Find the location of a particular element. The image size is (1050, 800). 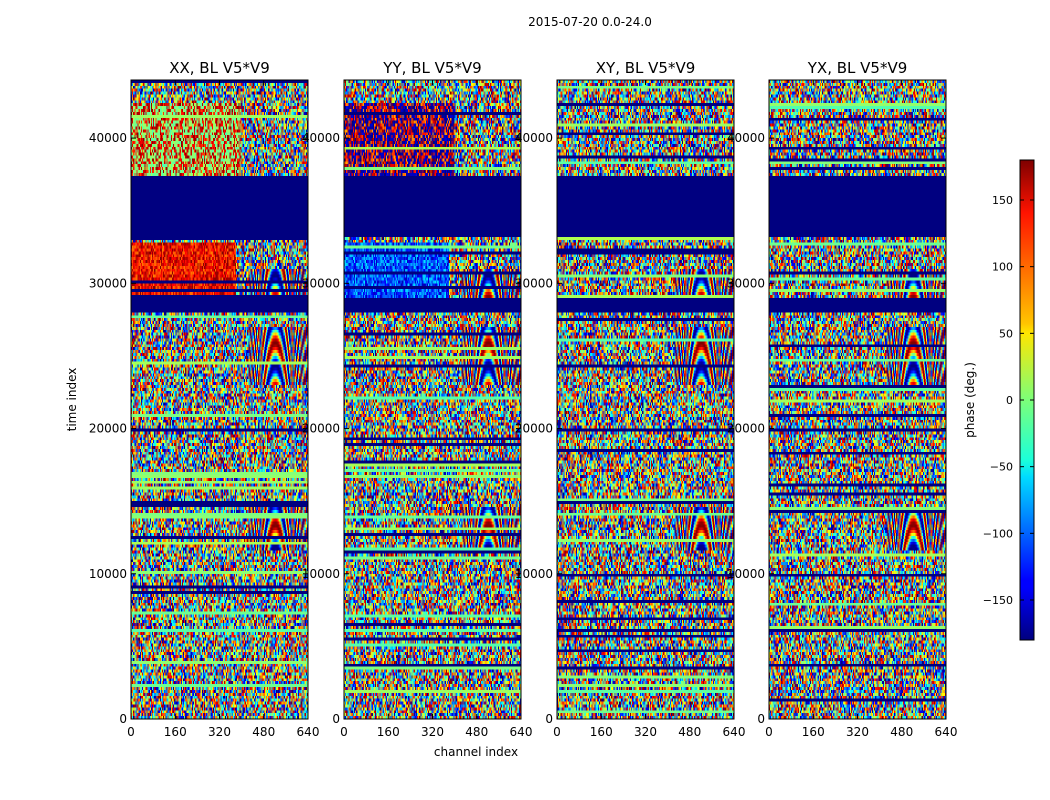

panel-title: XX, BL V5*V9 is located at coordinates (219, 68).